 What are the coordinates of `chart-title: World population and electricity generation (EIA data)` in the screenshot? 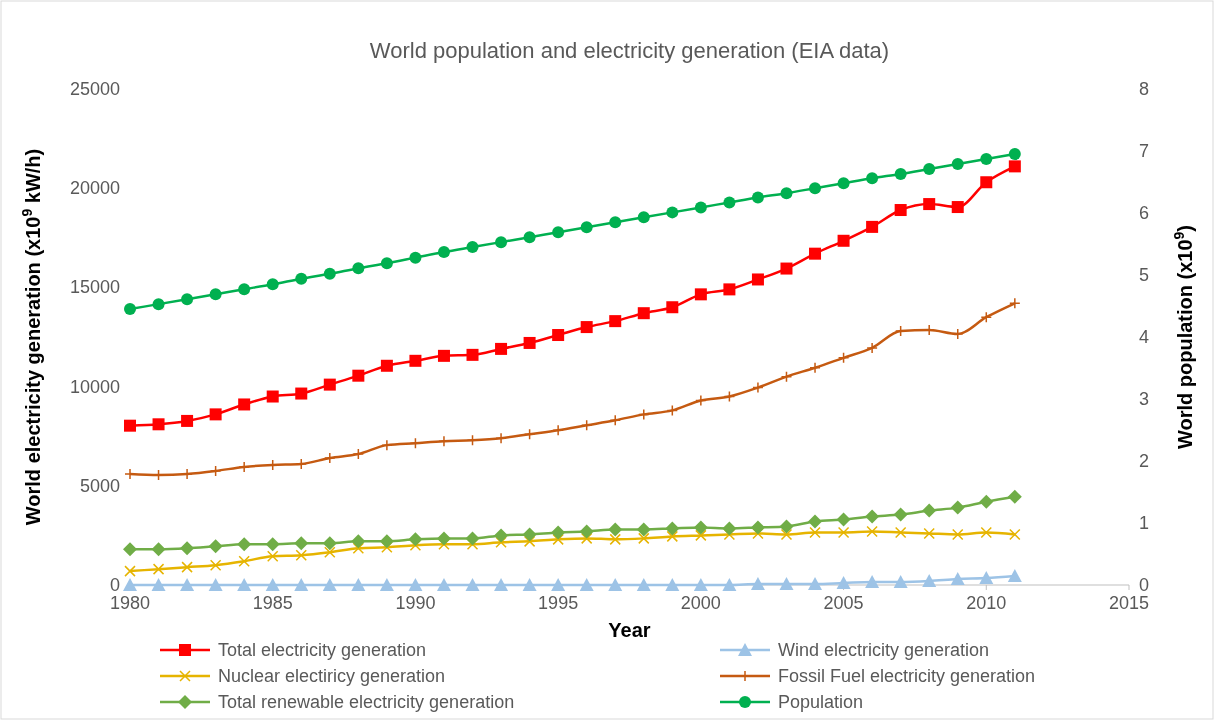 It's located at (629, 50).